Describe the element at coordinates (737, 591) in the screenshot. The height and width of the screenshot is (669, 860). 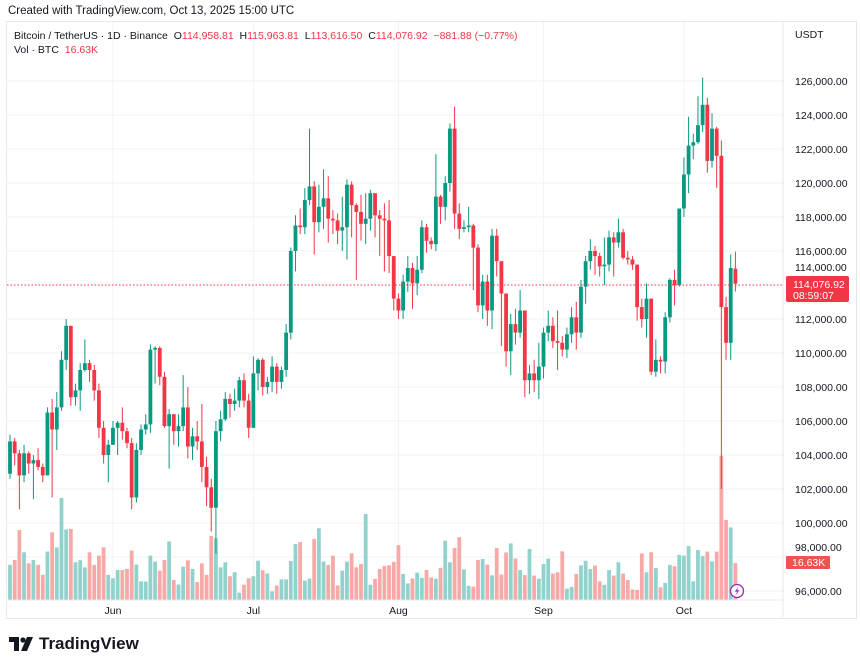
I see `lightning-icon` at that location.